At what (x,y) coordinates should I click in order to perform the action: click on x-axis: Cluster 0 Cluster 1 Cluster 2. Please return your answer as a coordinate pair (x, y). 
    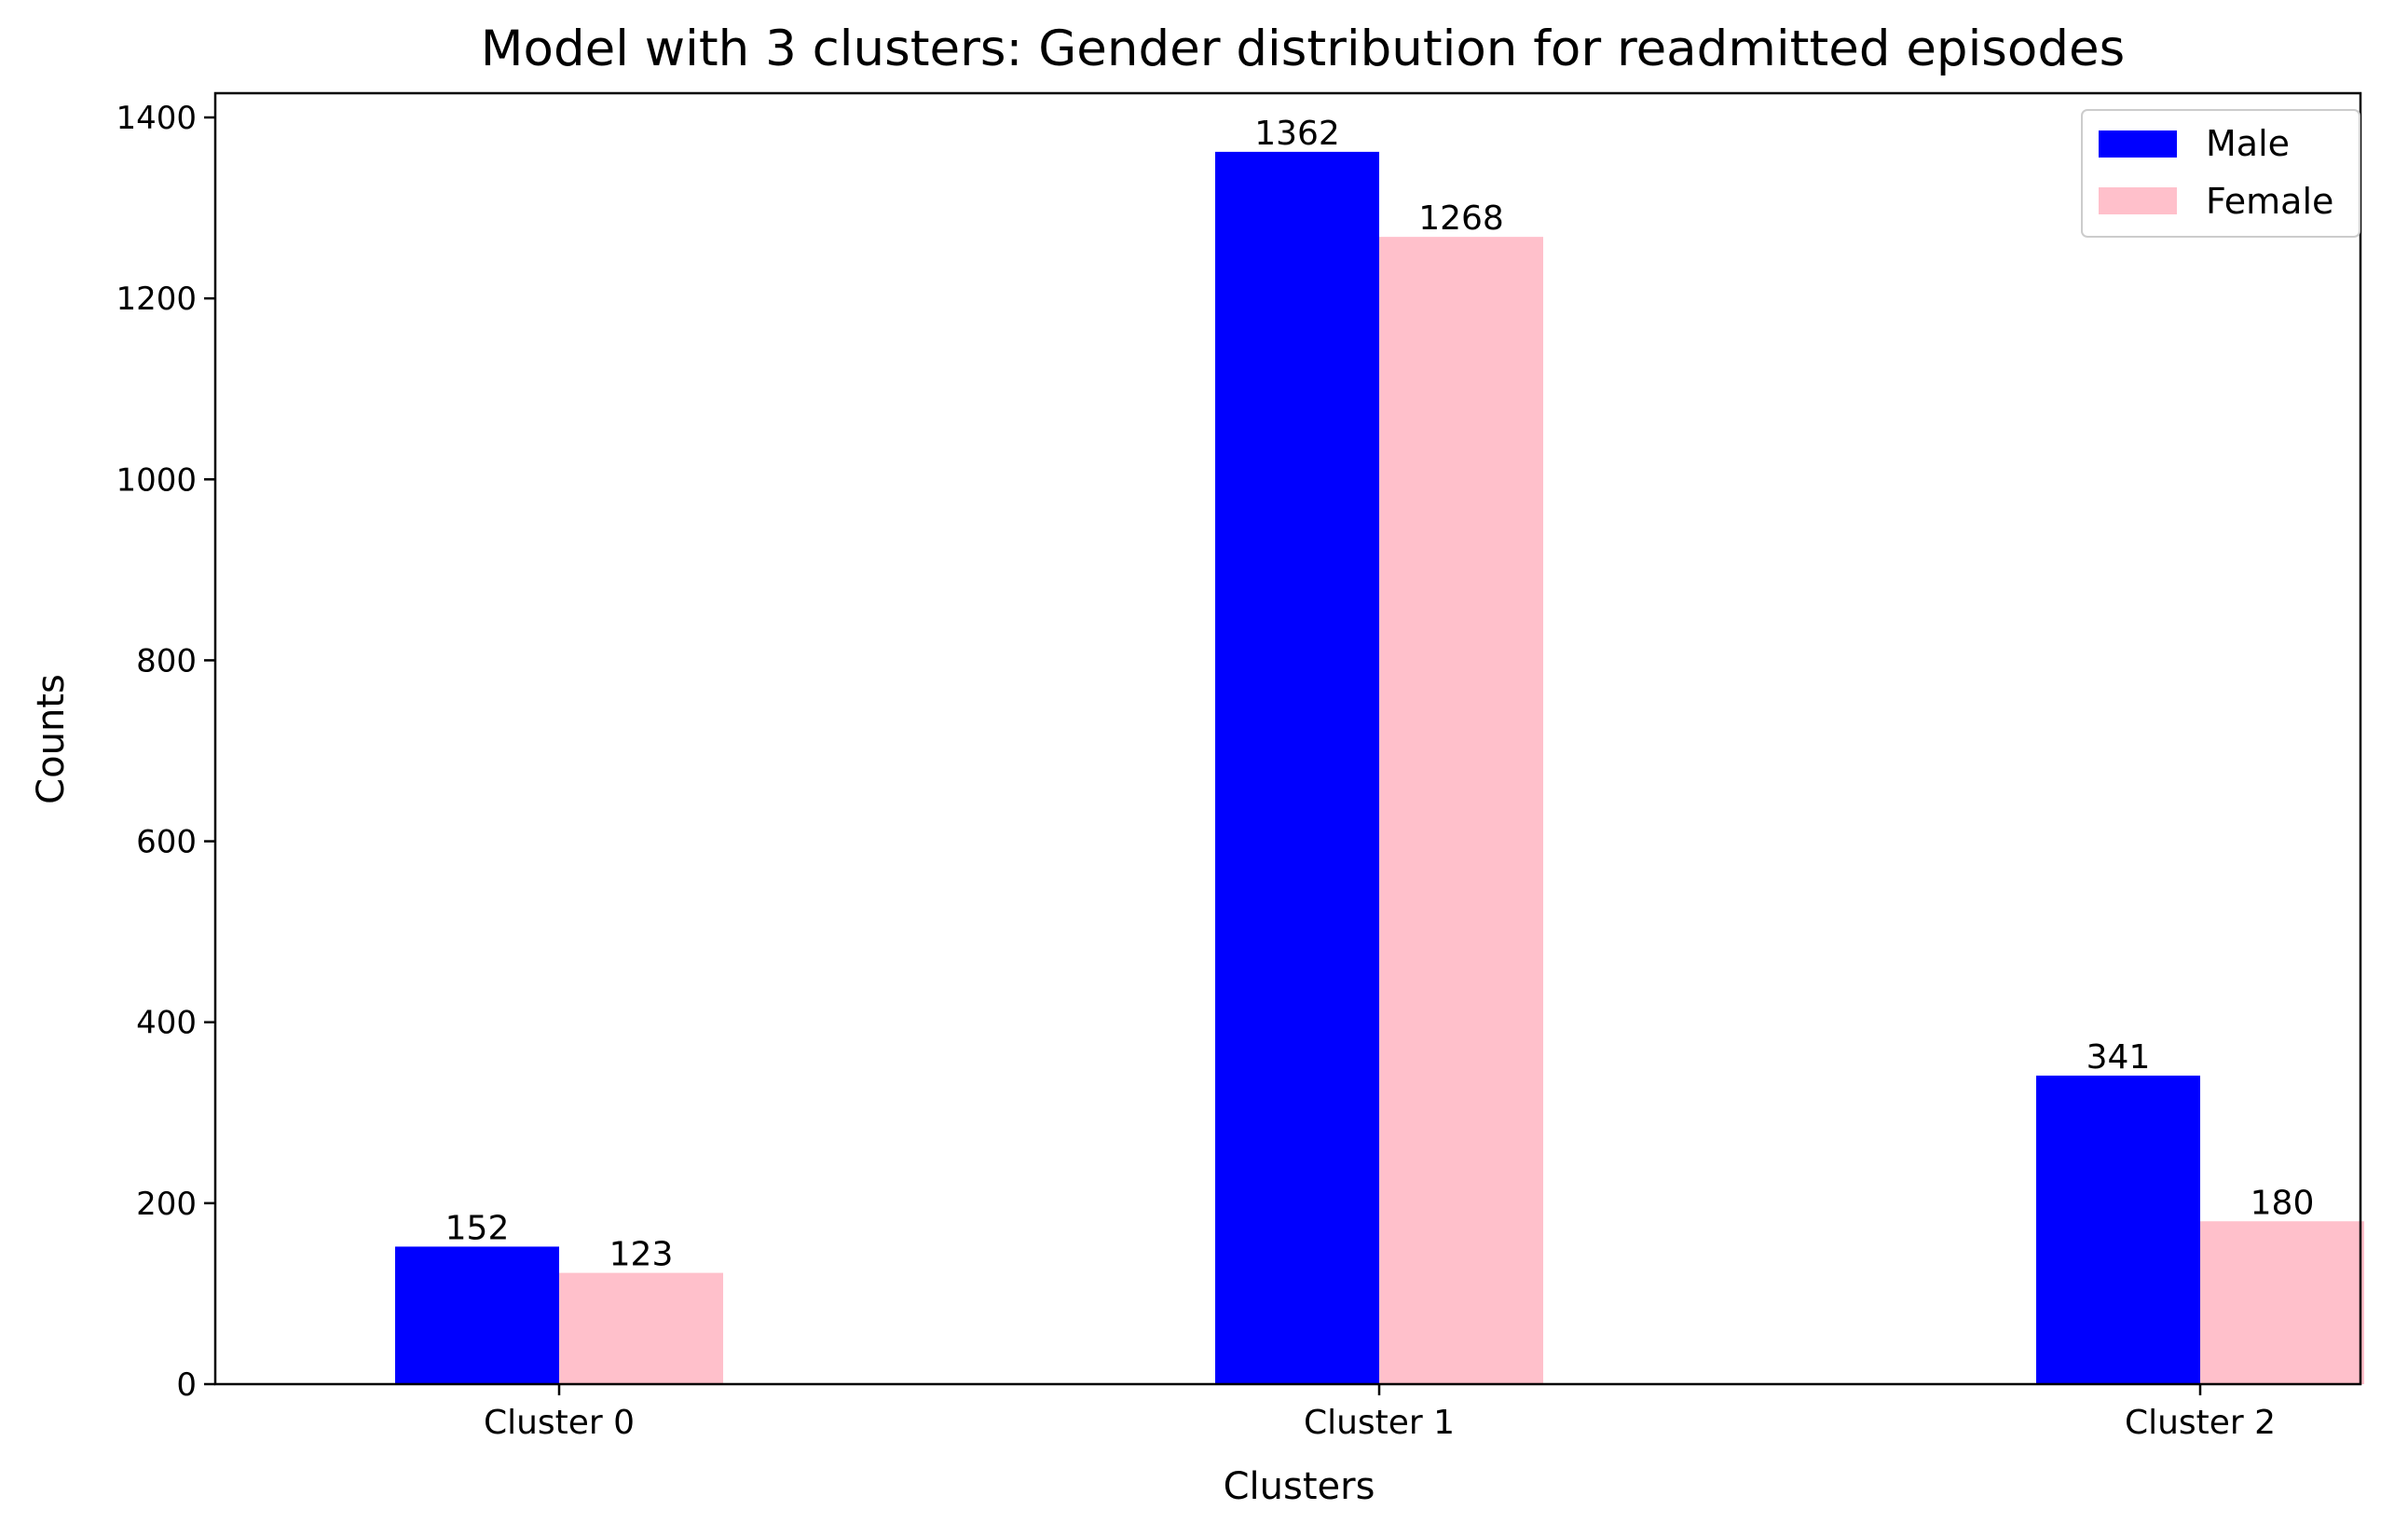
    Looking at the image, I should click on (1380, 1413).